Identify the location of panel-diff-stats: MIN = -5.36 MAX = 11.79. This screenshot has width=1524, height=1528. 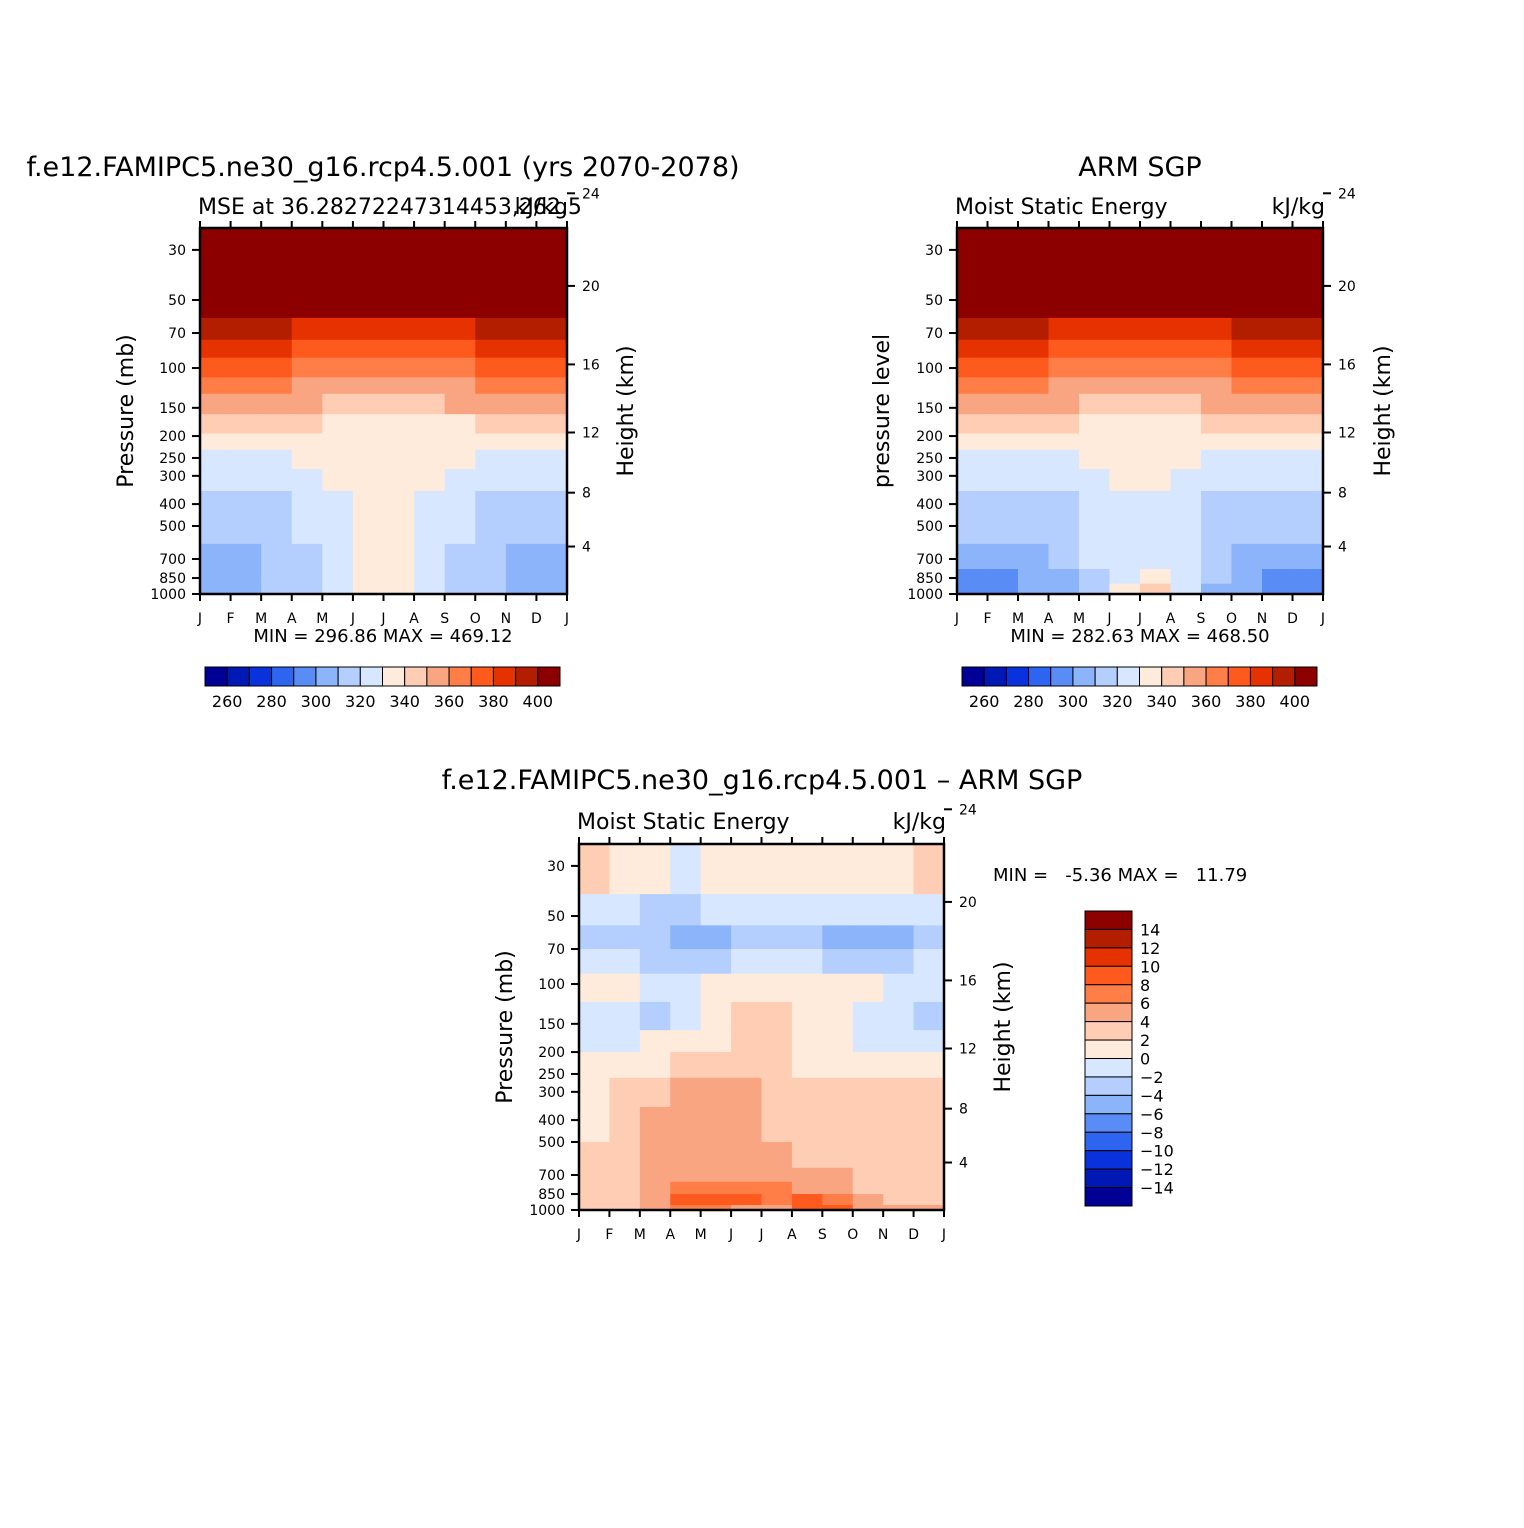
(1120, 875).